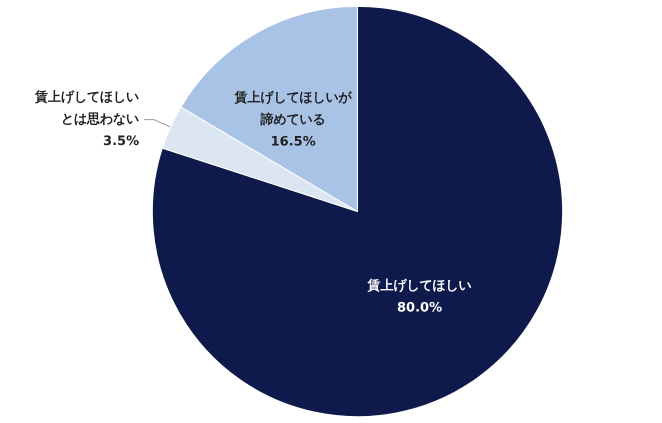 Image resolution: width=662 pixels, height=423 pixels. What do you see at coordinates (419, 308) in the screenshot?
I see `data-label: 80.0%` at bounding box center [419, 308].